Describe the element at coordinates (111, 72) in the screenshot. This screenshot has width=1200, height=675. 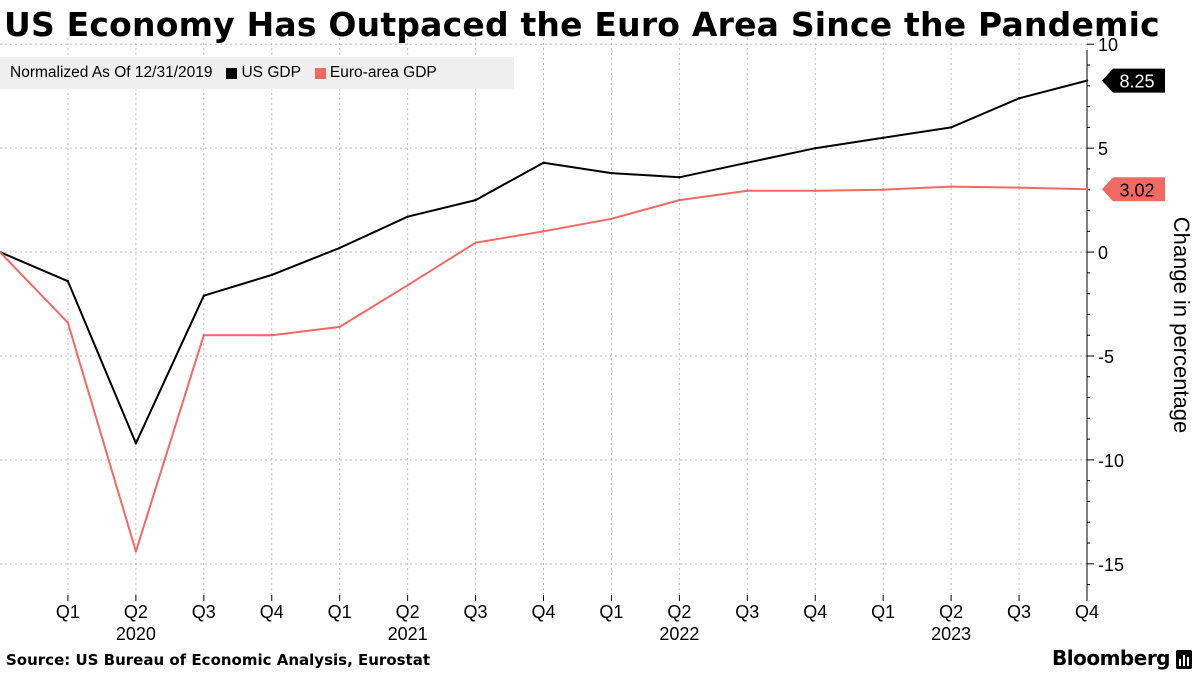
I see `legend-note: Normalized As Of 12/31/2019` at that location.